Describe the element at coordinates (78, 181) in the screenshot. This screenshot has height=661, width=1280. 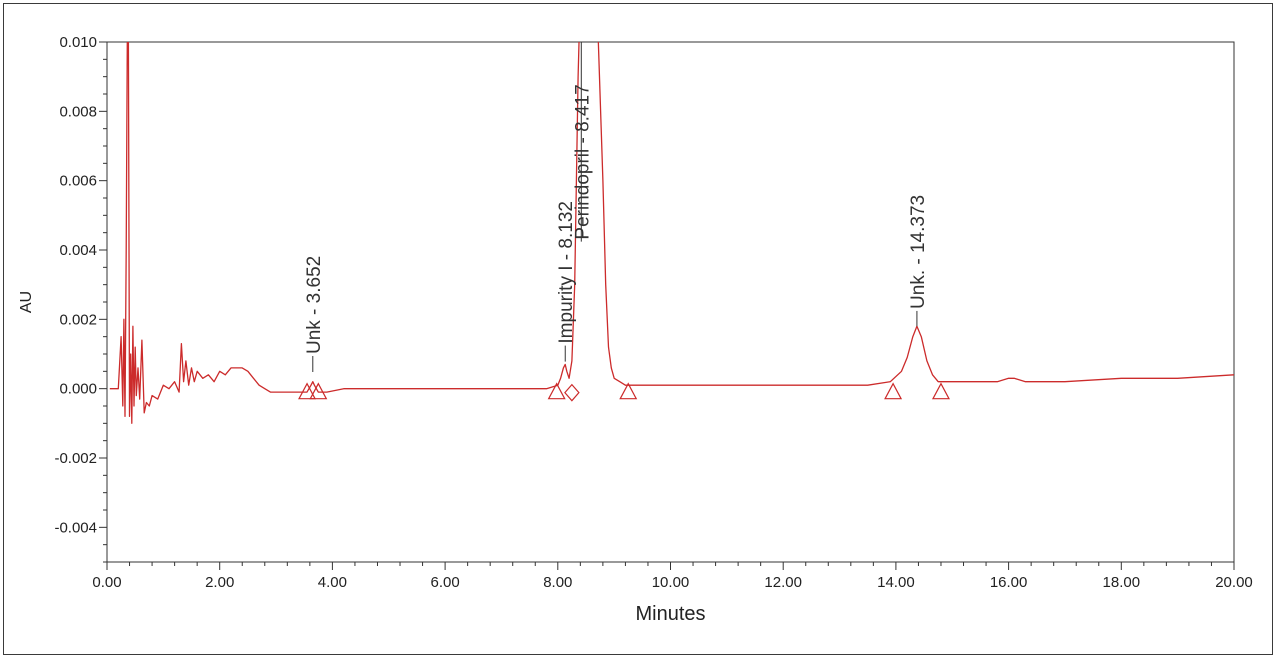
I see `y-tick-label: 0.006` at that location.